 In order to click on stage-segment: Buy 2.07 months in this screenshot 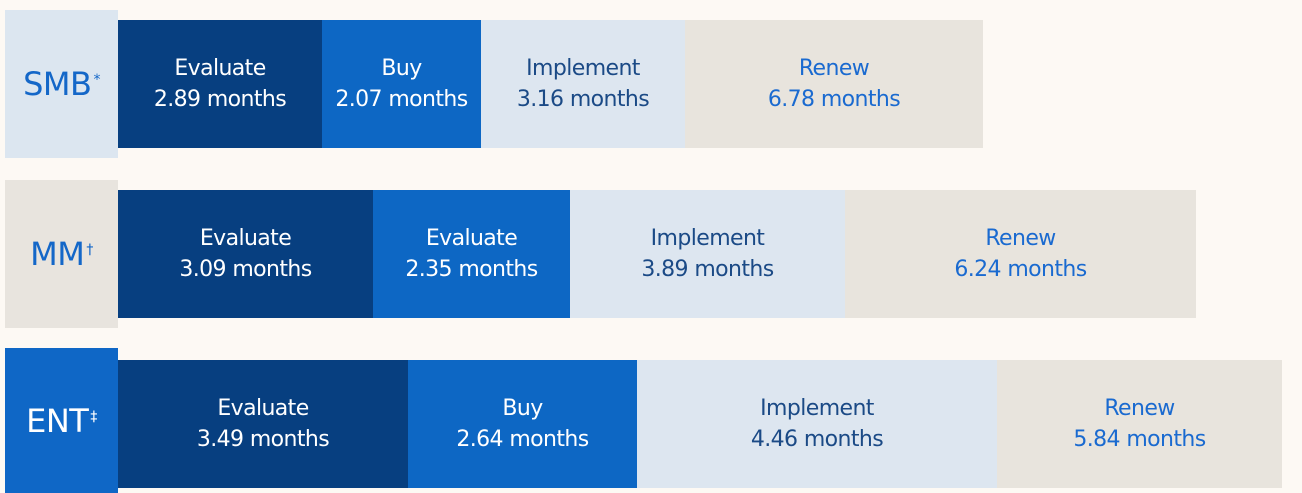, I will do `click(401, 84)`.